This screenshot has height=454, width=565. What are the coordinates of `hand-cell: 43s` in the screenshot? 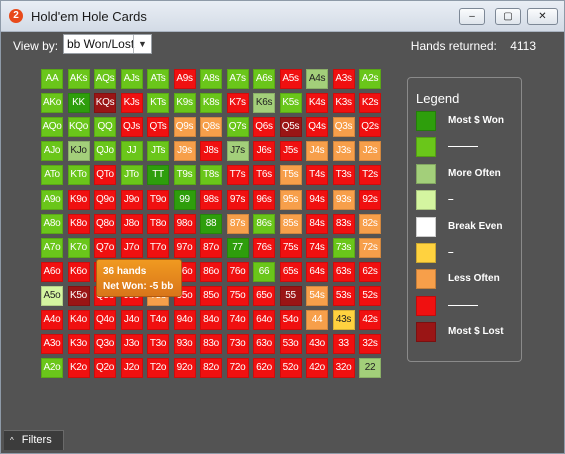 It's located at (343, 320).